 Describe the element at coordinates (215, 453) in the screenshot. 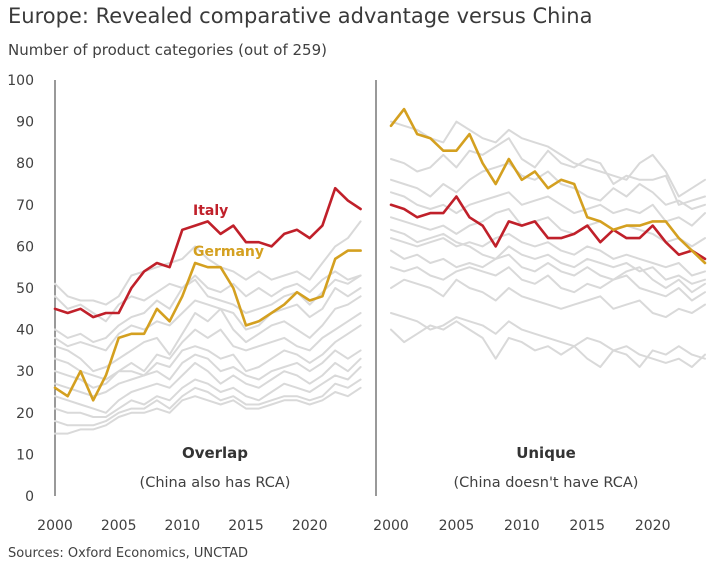

I see `panel-label-overlap: Overlap` at that location.